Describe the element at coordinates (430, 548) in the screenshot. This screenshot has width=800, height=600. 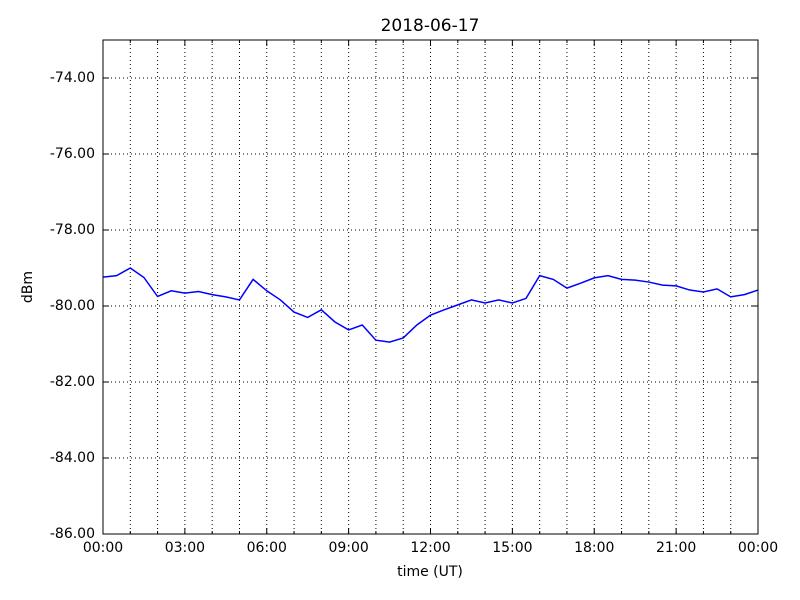
I see `x-tick-label: 12:00` at that location.